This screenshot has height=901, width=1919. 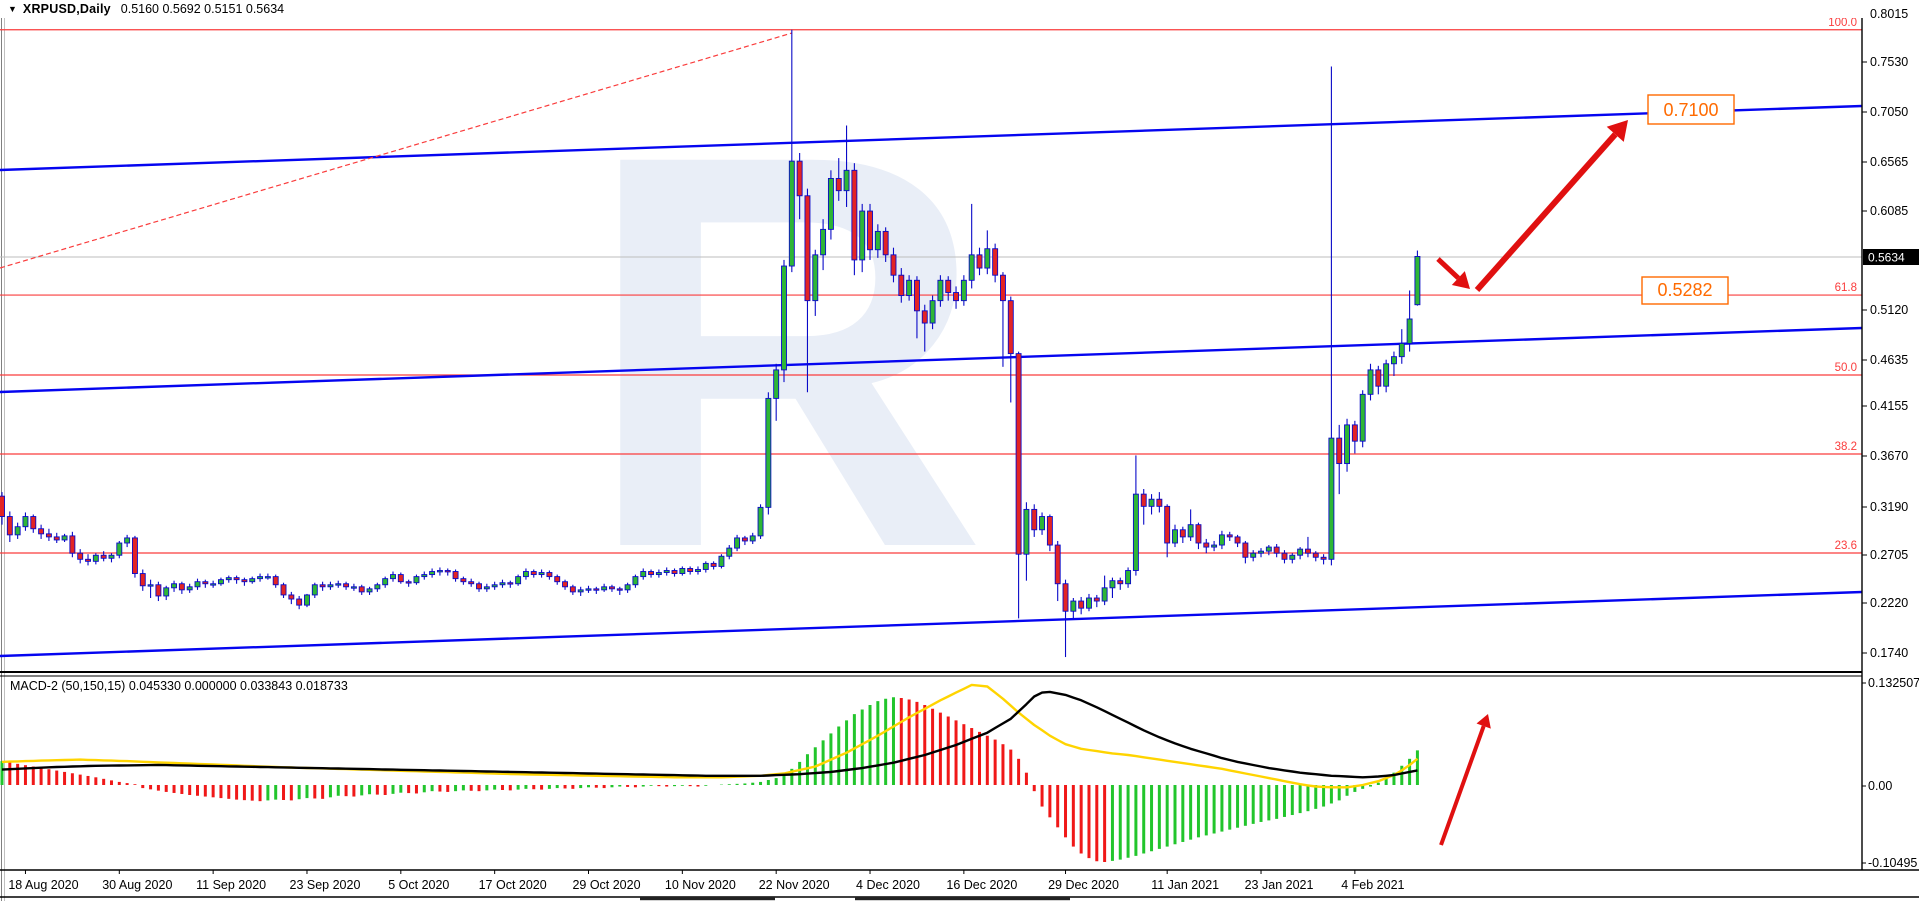 What do you see at coordinates (1448, 268) in the screenshot?
I see `pullback-arrow` at bounding box center [1448, 268].